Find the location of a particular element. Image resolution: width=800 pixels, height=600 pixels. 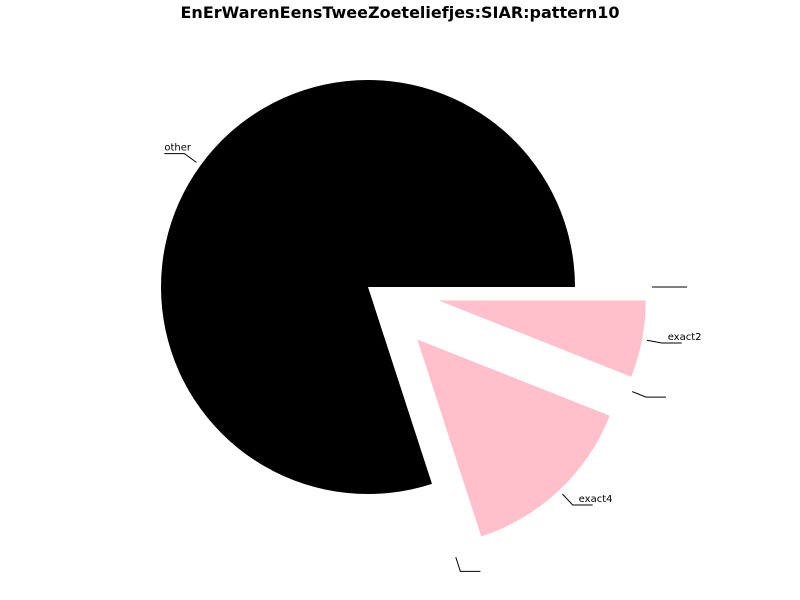

slice-label-exact4: exact4 is located at coordinates (596, 499).